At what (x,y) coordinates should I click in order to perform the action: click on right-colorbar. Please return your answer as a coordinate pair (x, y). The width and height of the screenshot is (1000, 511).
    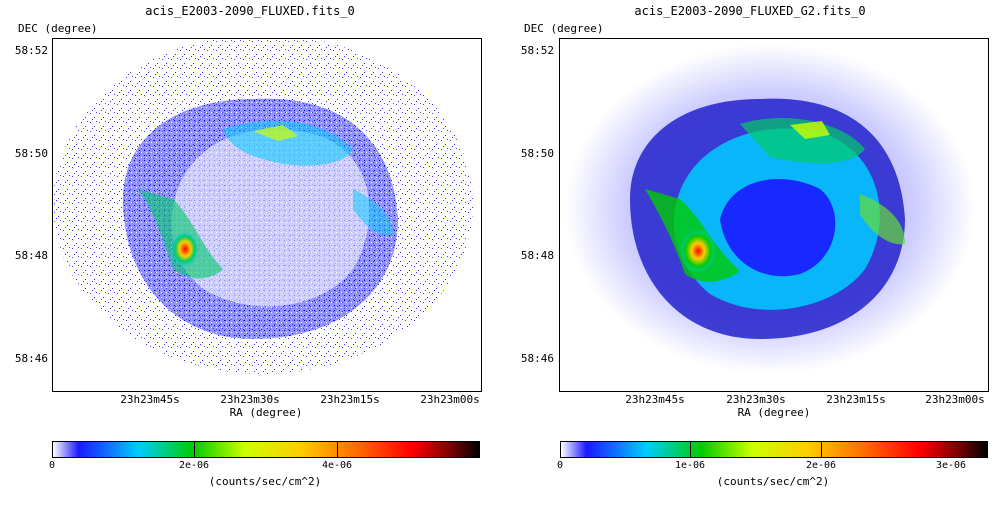
    Looking at the image, I should click on (774, 449).